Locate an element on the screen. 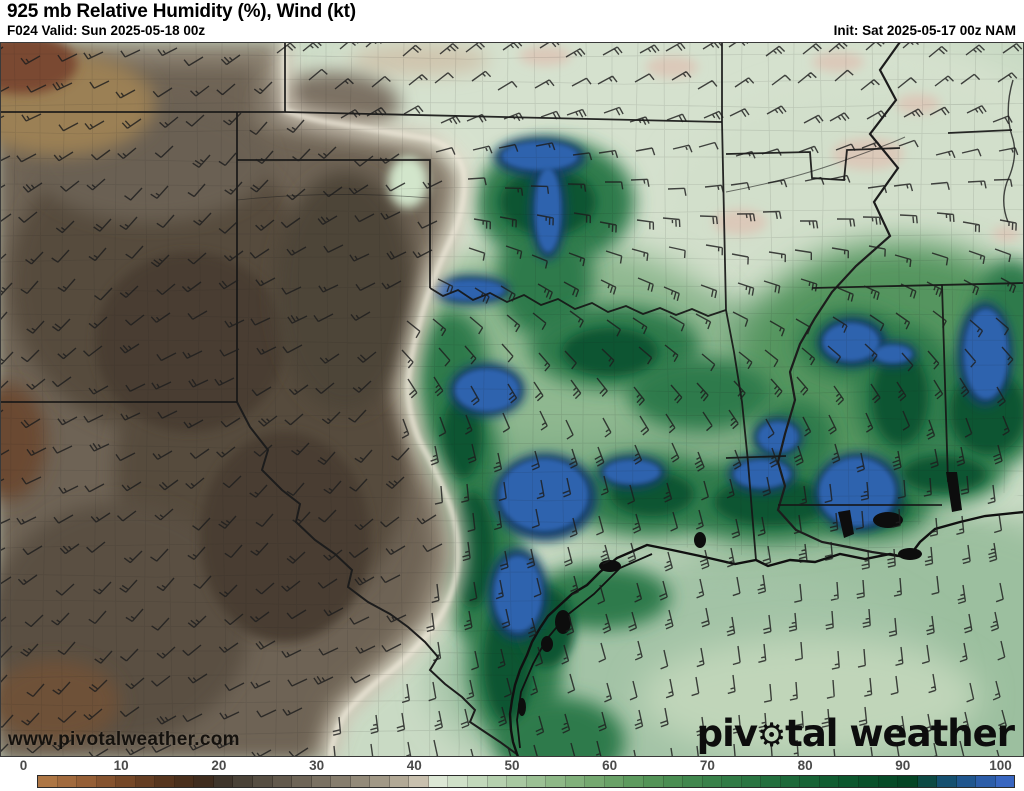 This screenshot has width=1024, height=791. colorbar-tick-label: 70 is located at coordinates (707, 765).